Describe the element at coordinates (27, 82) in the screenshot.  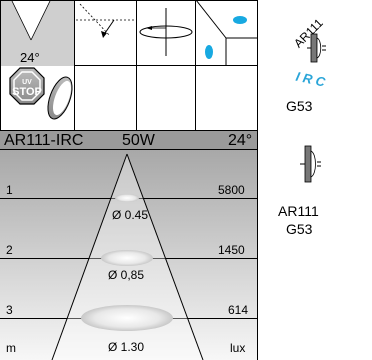
I see `svg-text: UV` at that location.